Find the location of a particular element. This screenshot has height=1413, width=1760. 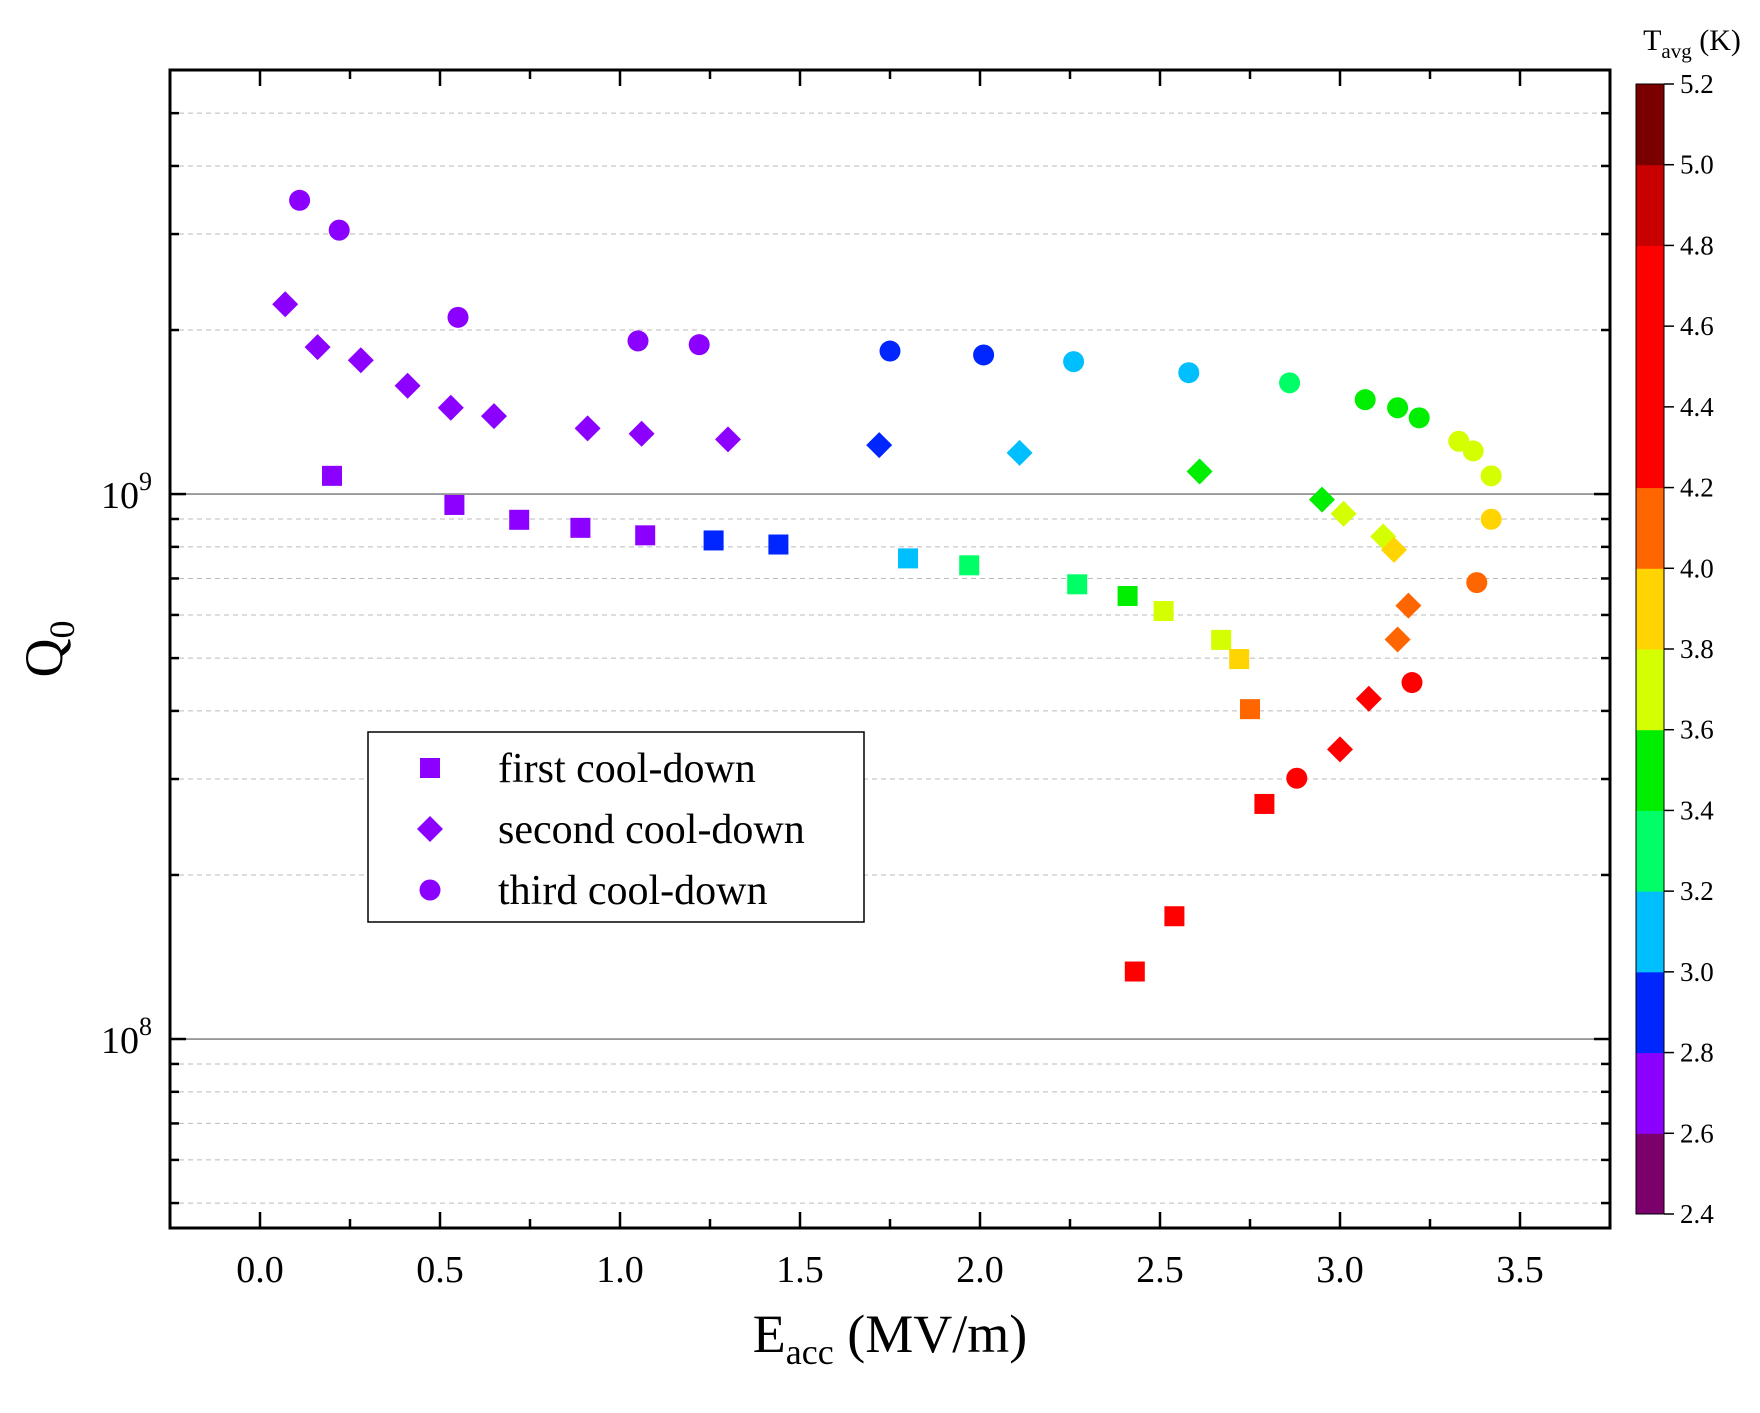

colorbar-title-subscript: avg is located at coordinates (1676, 51).